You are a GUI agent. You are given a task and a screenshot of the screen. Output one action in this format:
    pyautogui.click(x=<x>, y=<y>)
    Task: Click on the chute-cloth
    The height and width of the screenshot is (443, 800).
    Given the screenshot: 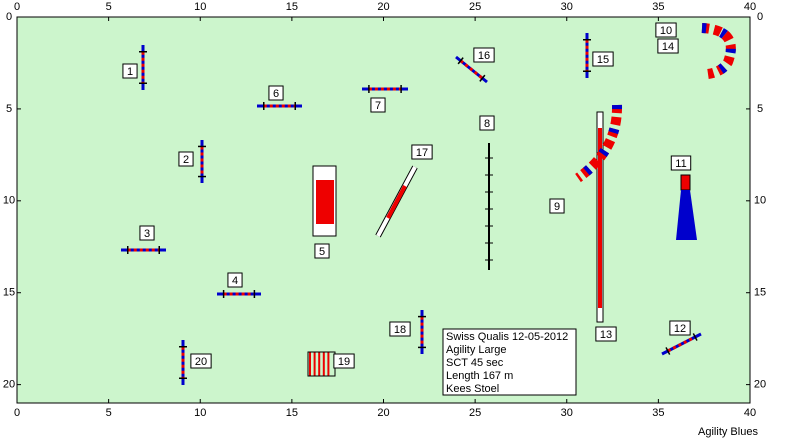 What is the action you would take?
    pyautogui.click(x=686, y=215)
    